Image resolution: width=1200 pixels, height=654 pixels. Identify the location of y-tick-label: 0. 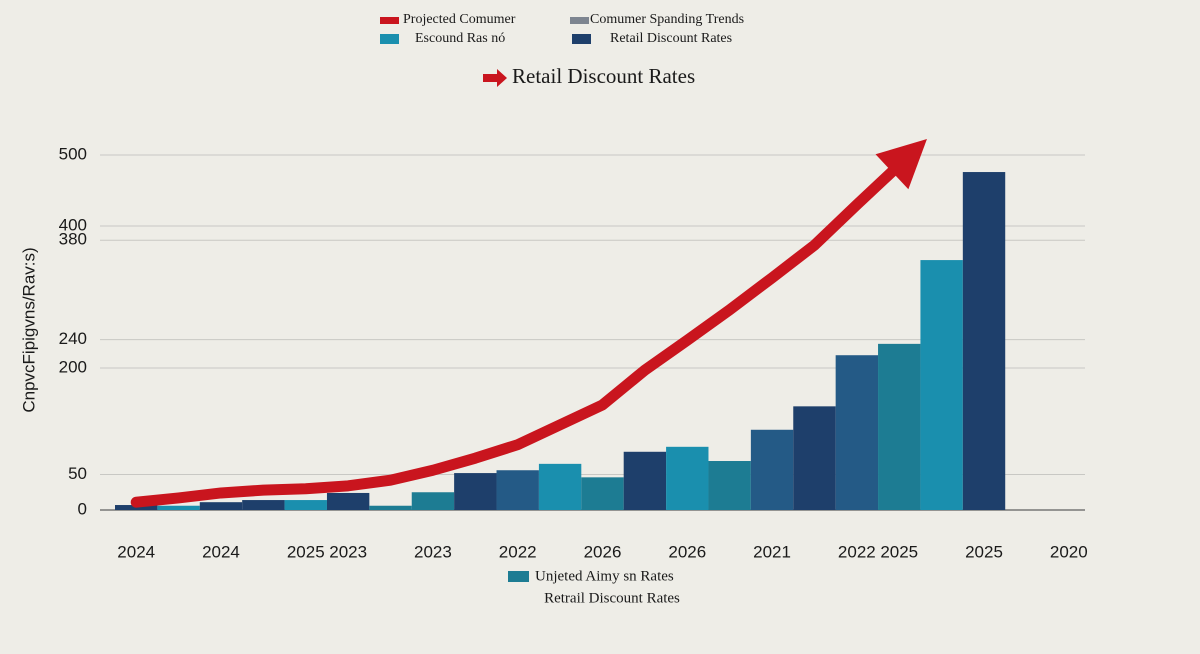
(82, 508).